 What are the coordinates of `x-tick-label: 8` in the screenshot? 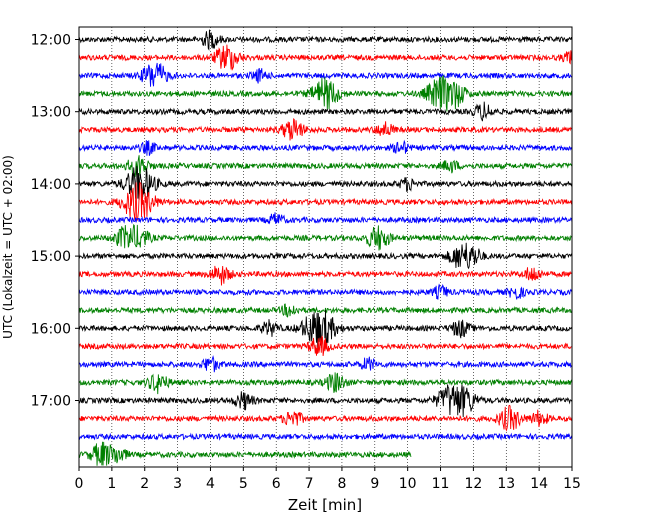 It's located at (341, 484).